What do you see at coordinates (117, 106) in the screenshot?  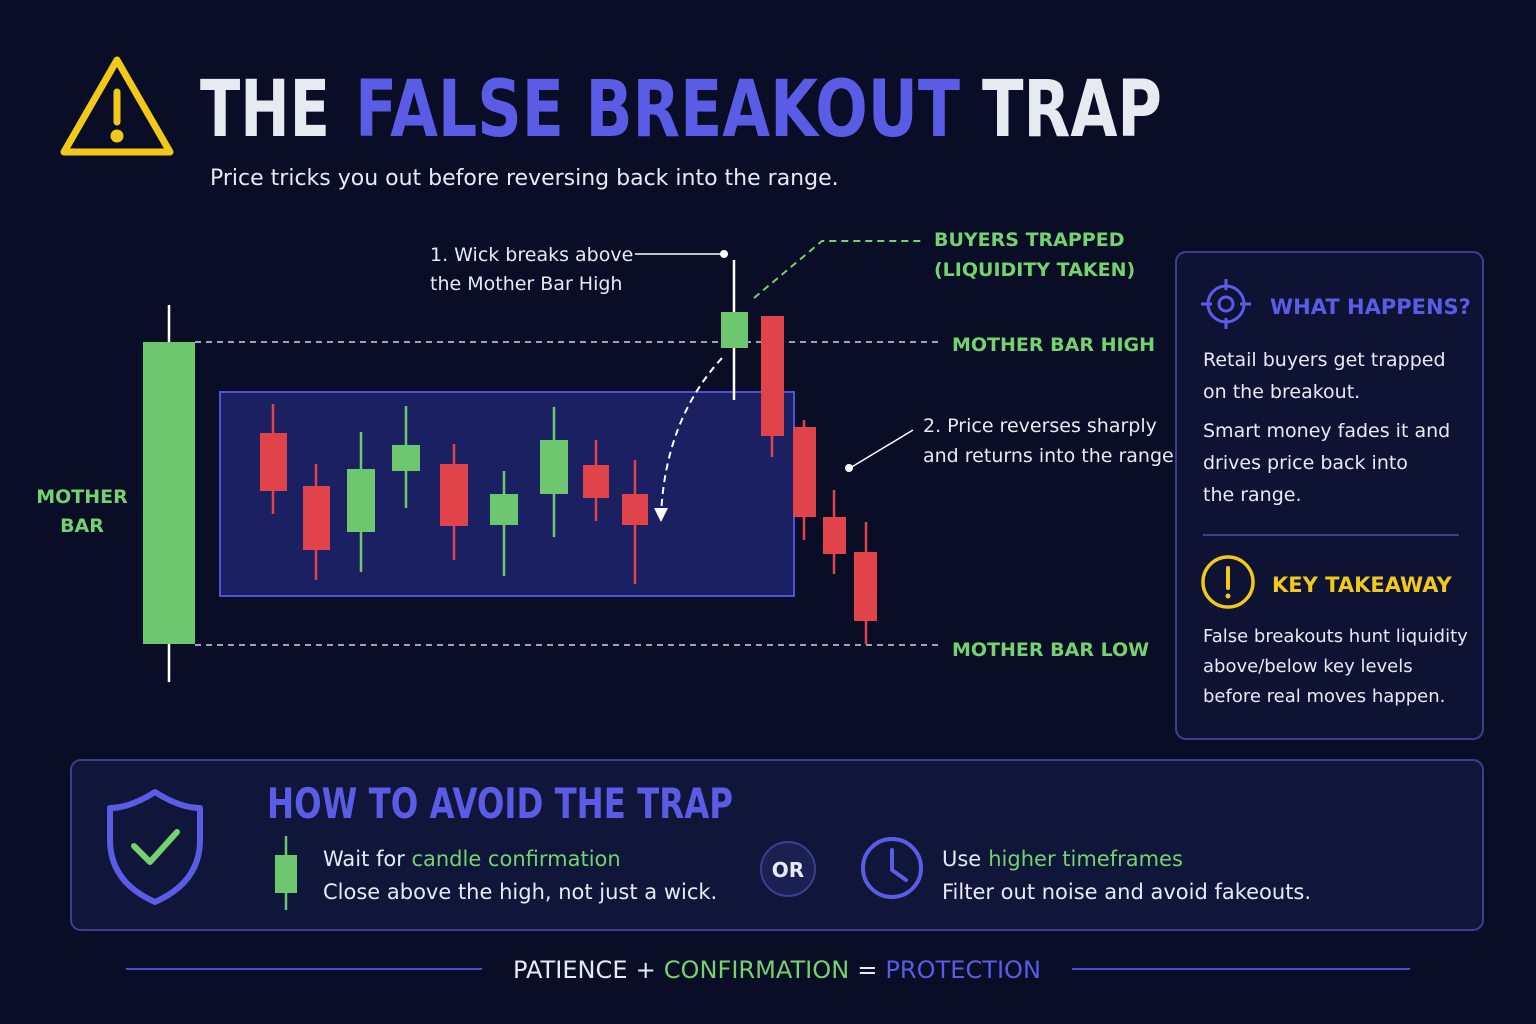 I see `warning-icon` at bounding box center [117, 106].